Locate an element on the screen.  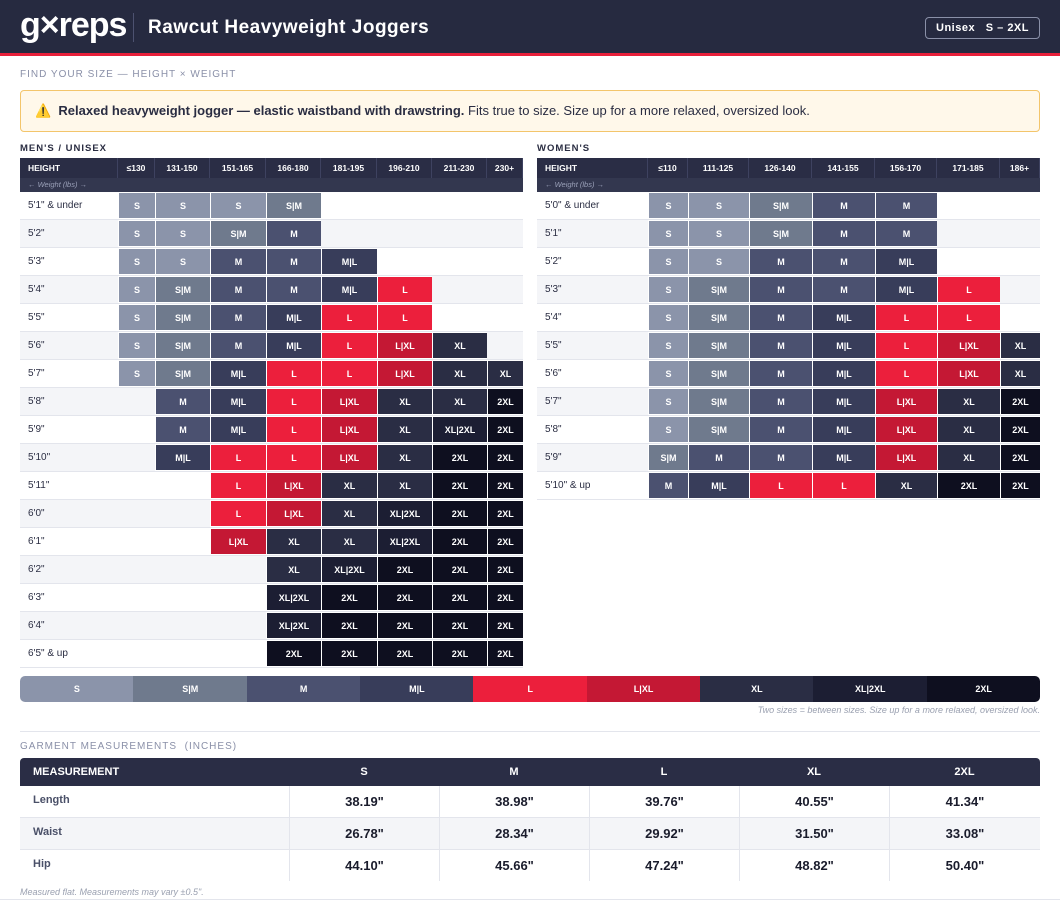
height-label: 6'4" is located at coordinates (36, 625).